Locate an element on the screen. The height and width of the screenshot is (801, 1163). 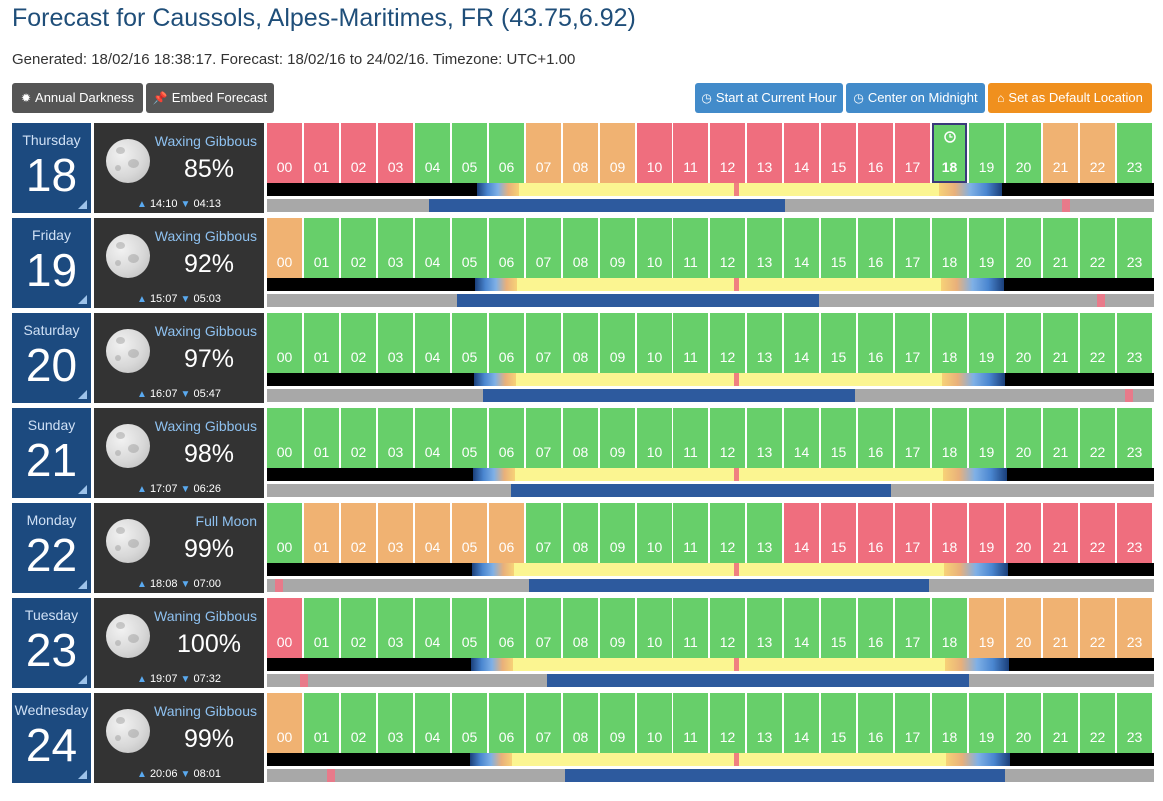
start-current-hour-button: ◷ Start at Current Hour is located at coordinates (769, 98).